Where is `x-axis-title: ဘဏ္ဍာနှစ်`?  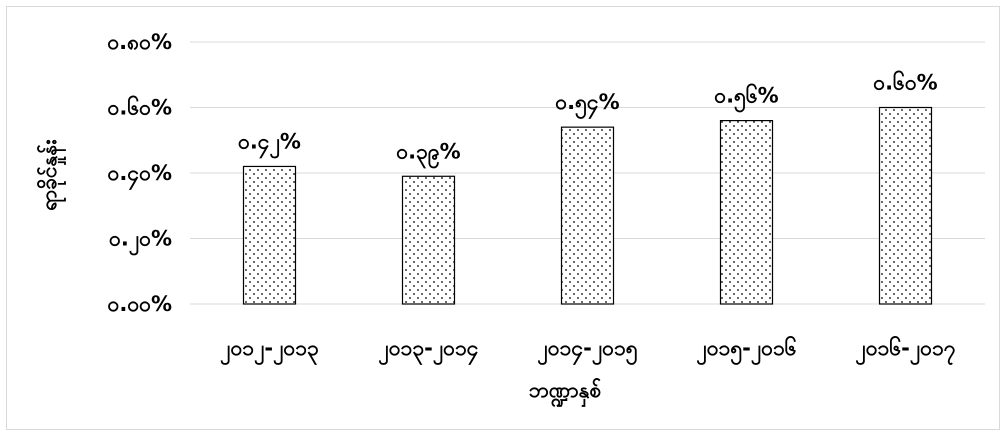
x-axis-title: ဘဏ္ဍာနှစ် is located at coordinates (565, 392).